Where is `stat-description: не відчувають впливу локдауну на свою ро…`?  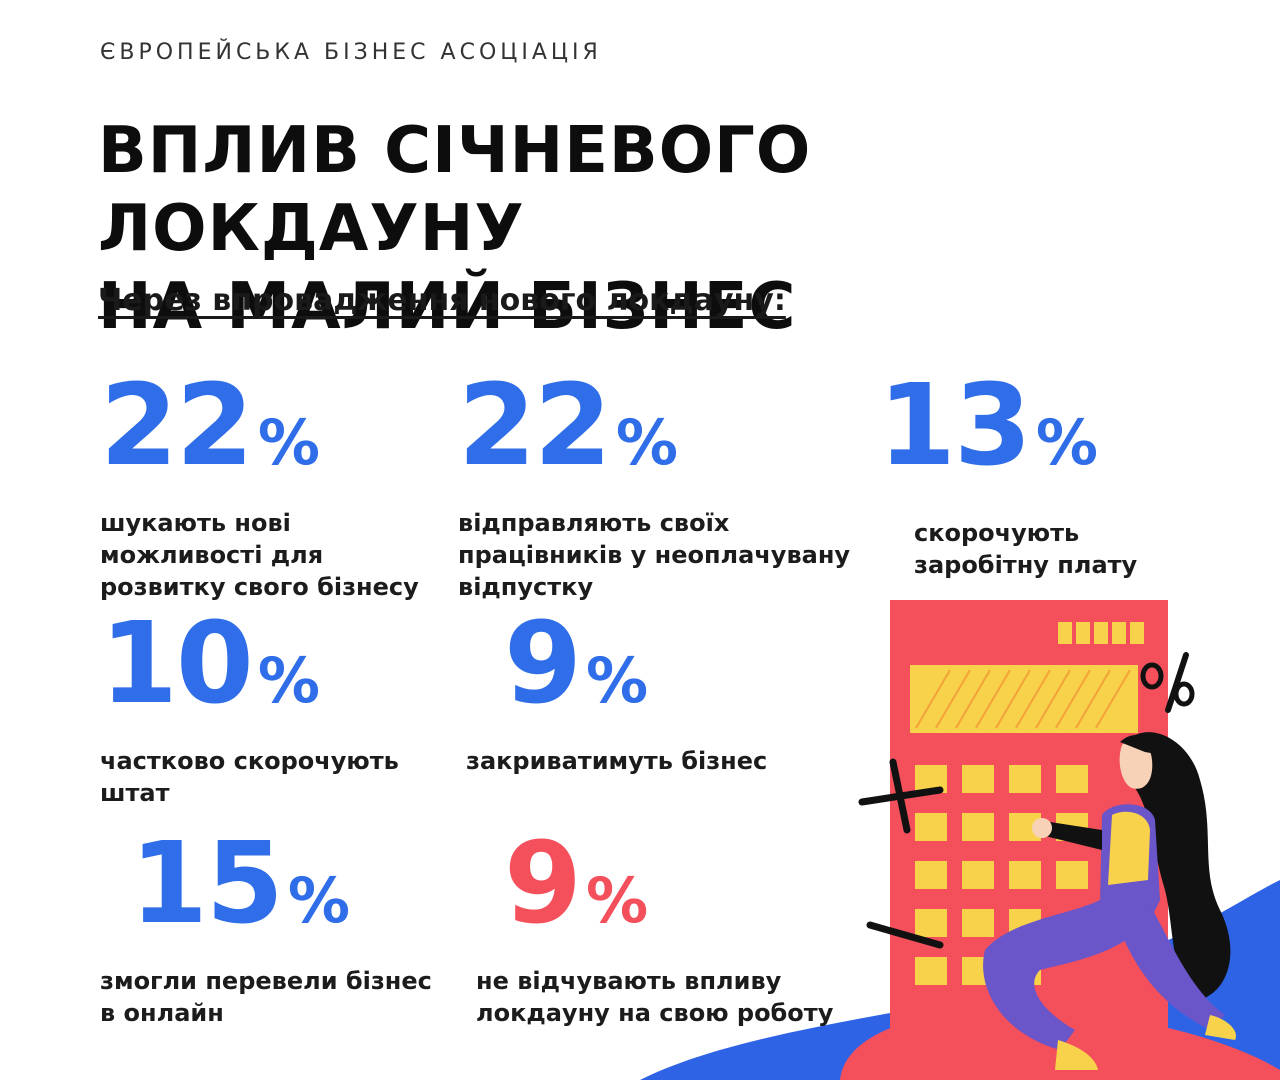 stat-description: не відчувають впливу локдауну на свою ро… is located at coordinates (654, 997).